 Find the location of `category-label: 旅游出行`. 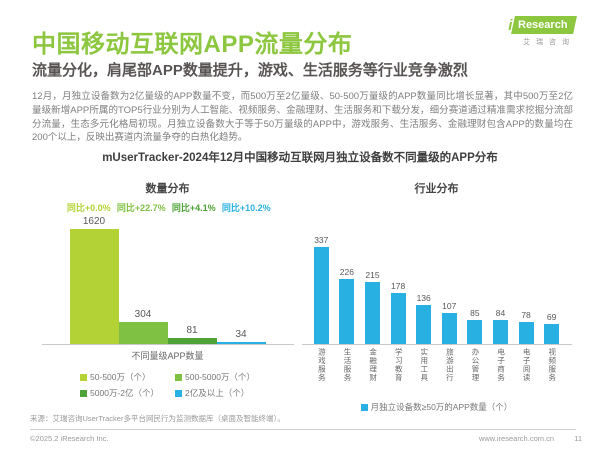

category-label: 旅游出行 is located at coordinates (449, 371).